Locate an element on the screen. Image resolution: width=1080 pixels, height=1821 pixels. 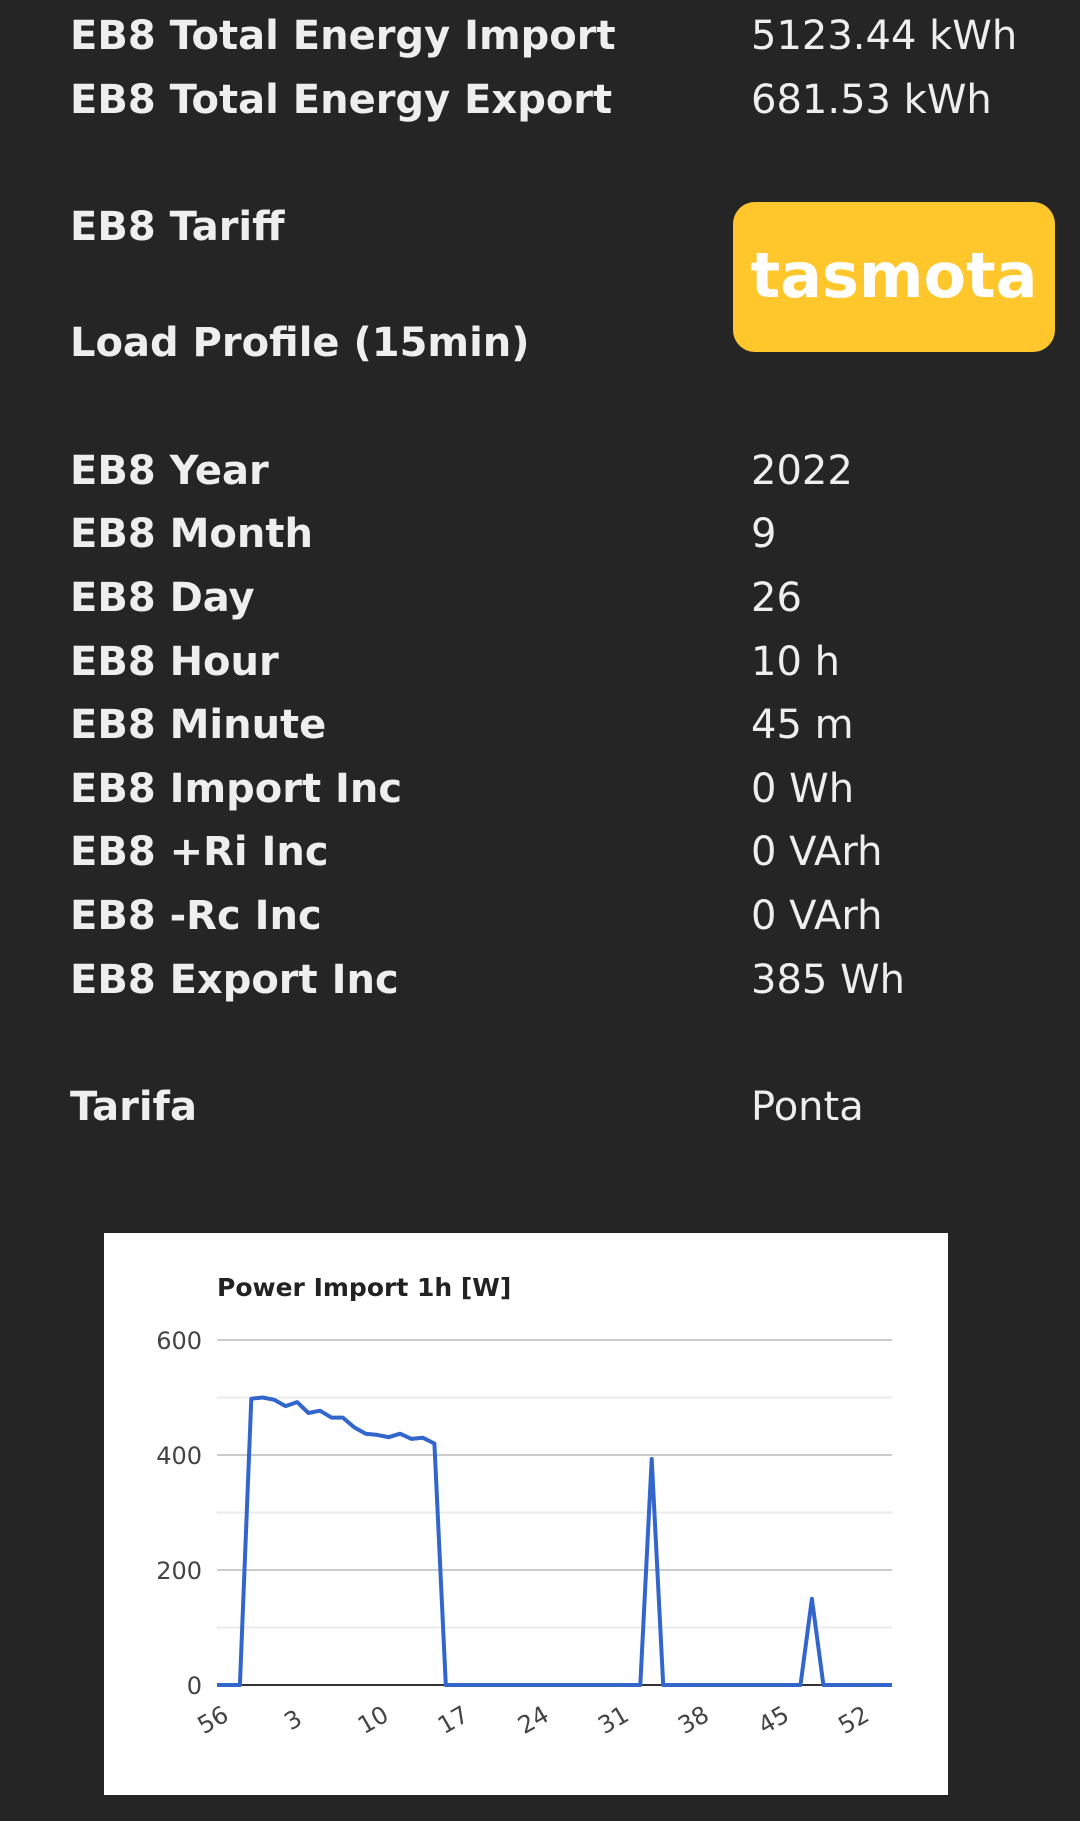
row-label-ri-inc: EB8 +Ri Inc is located at coordinates (199, 852).